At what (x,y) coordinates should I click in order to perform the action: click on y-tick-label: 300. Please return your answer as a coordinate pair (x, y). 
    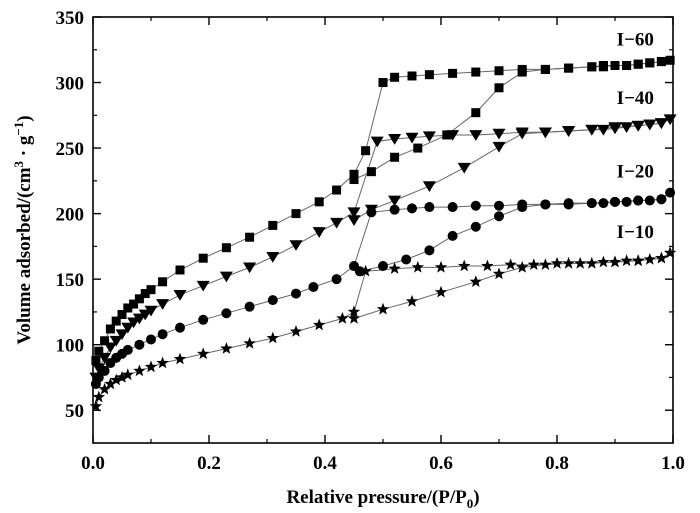
    Looking at the image, I should click on (70, 84).